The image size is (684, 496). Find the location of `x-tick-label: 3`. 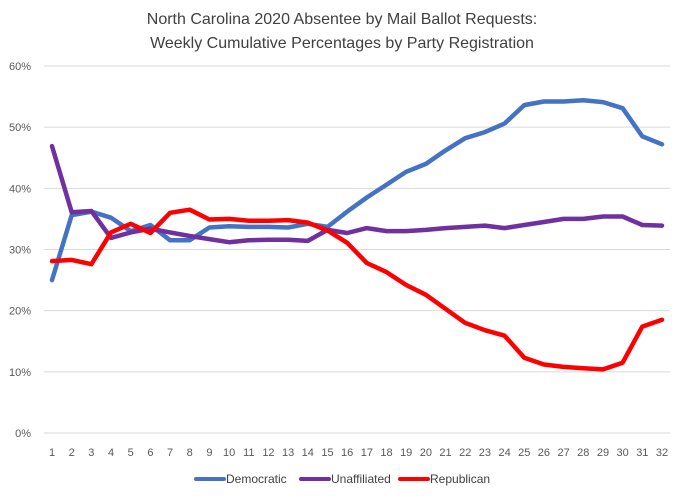

x-tick-label: 3 is located at coordinates (91, 453).